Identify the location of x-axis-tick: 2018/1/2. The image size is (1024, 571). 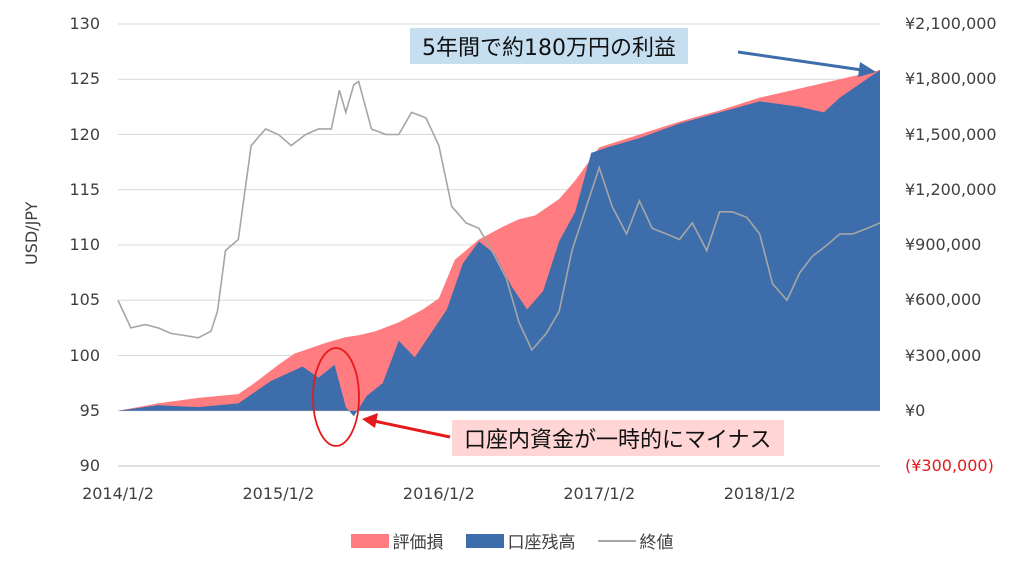
(759, 493).